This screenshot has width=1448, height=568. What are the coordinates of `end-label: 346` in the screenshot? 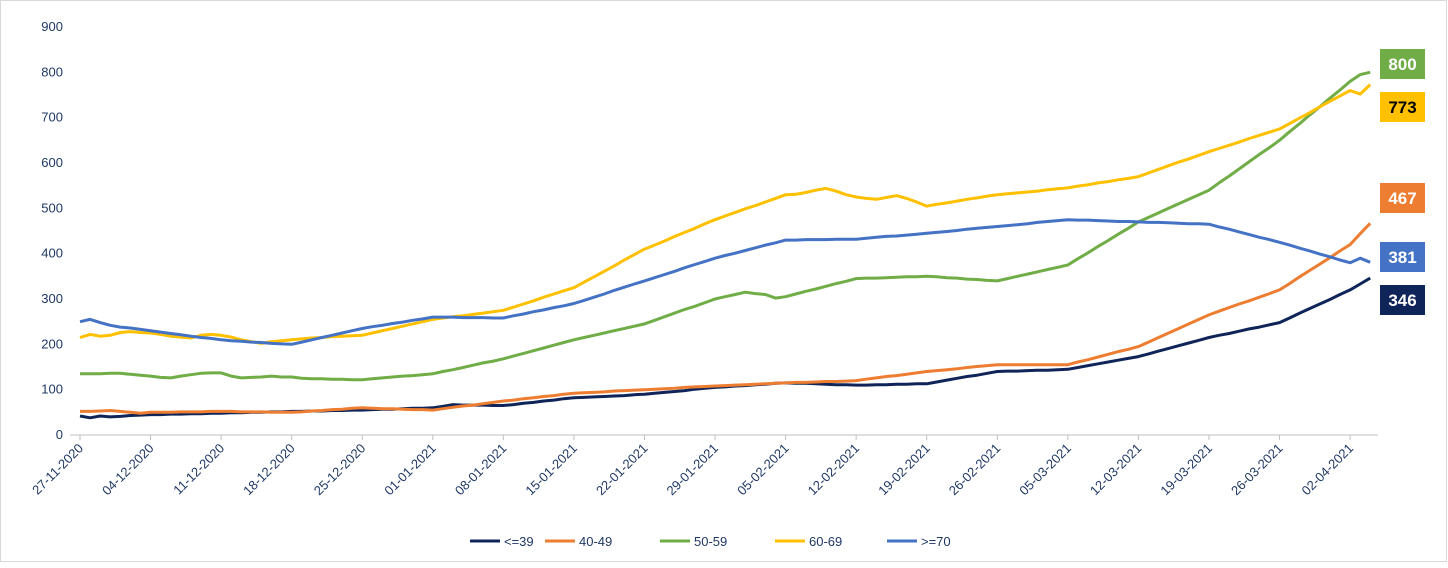 It's located at (1402, 300).